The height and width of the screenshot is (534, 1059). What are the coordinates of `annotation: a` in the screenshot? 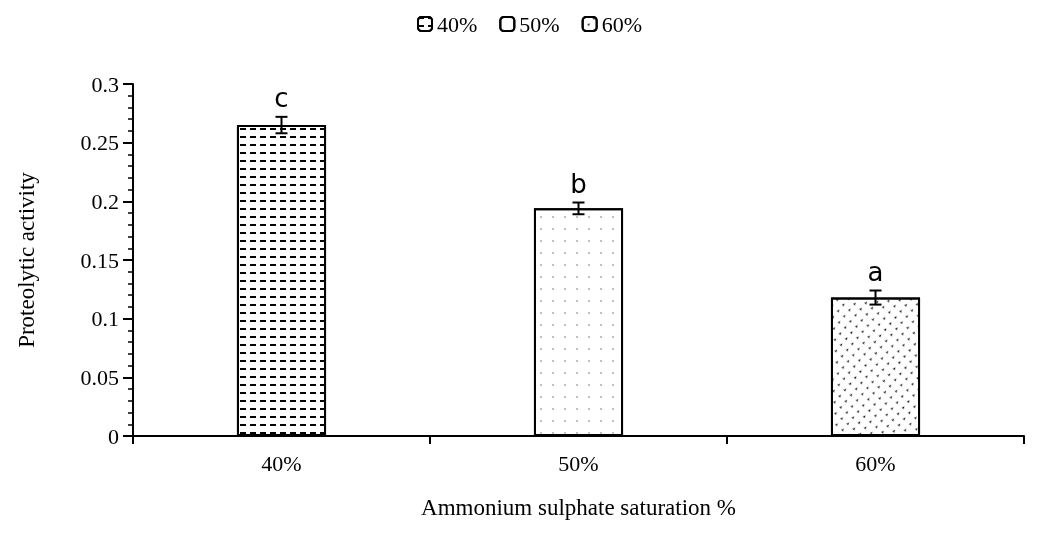 It's located at (875, 271).